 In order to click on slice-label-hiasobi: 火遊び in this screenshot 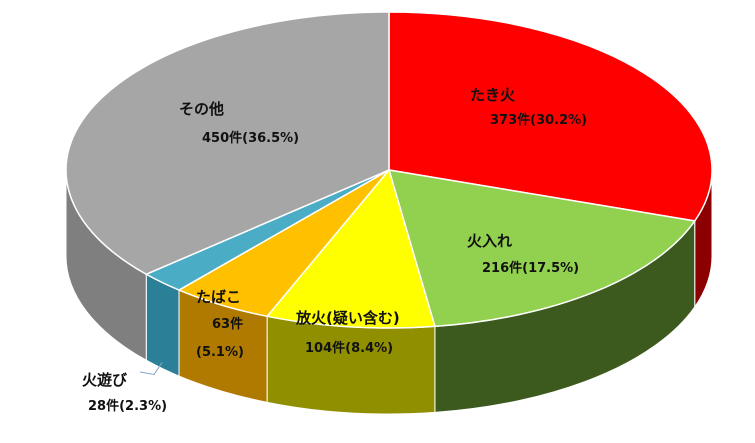, I will do `click(104, 380)`.